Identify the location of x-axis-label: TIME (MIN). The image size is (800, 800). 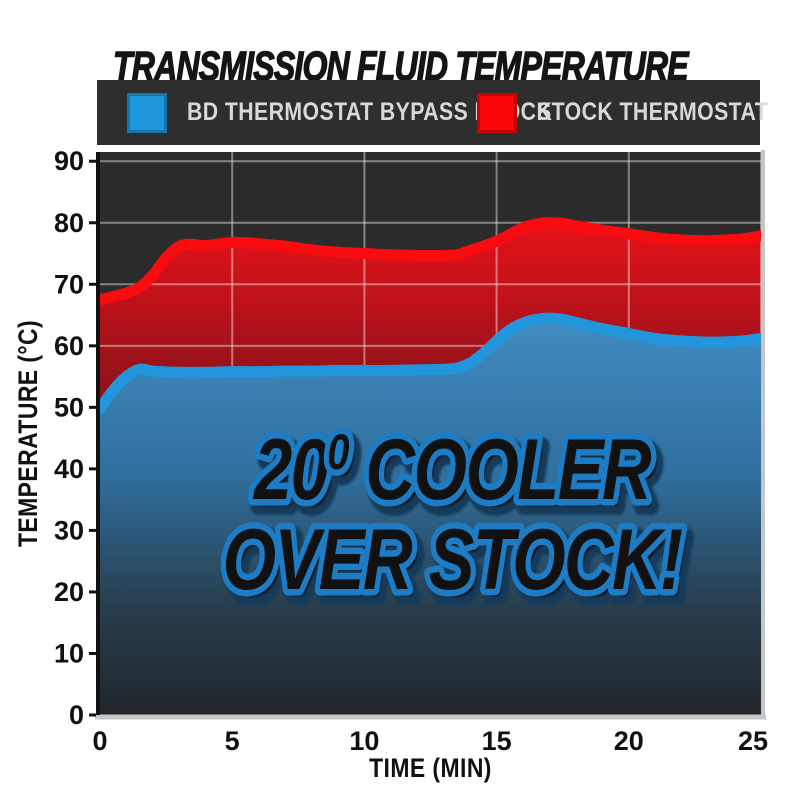
(430, 768).